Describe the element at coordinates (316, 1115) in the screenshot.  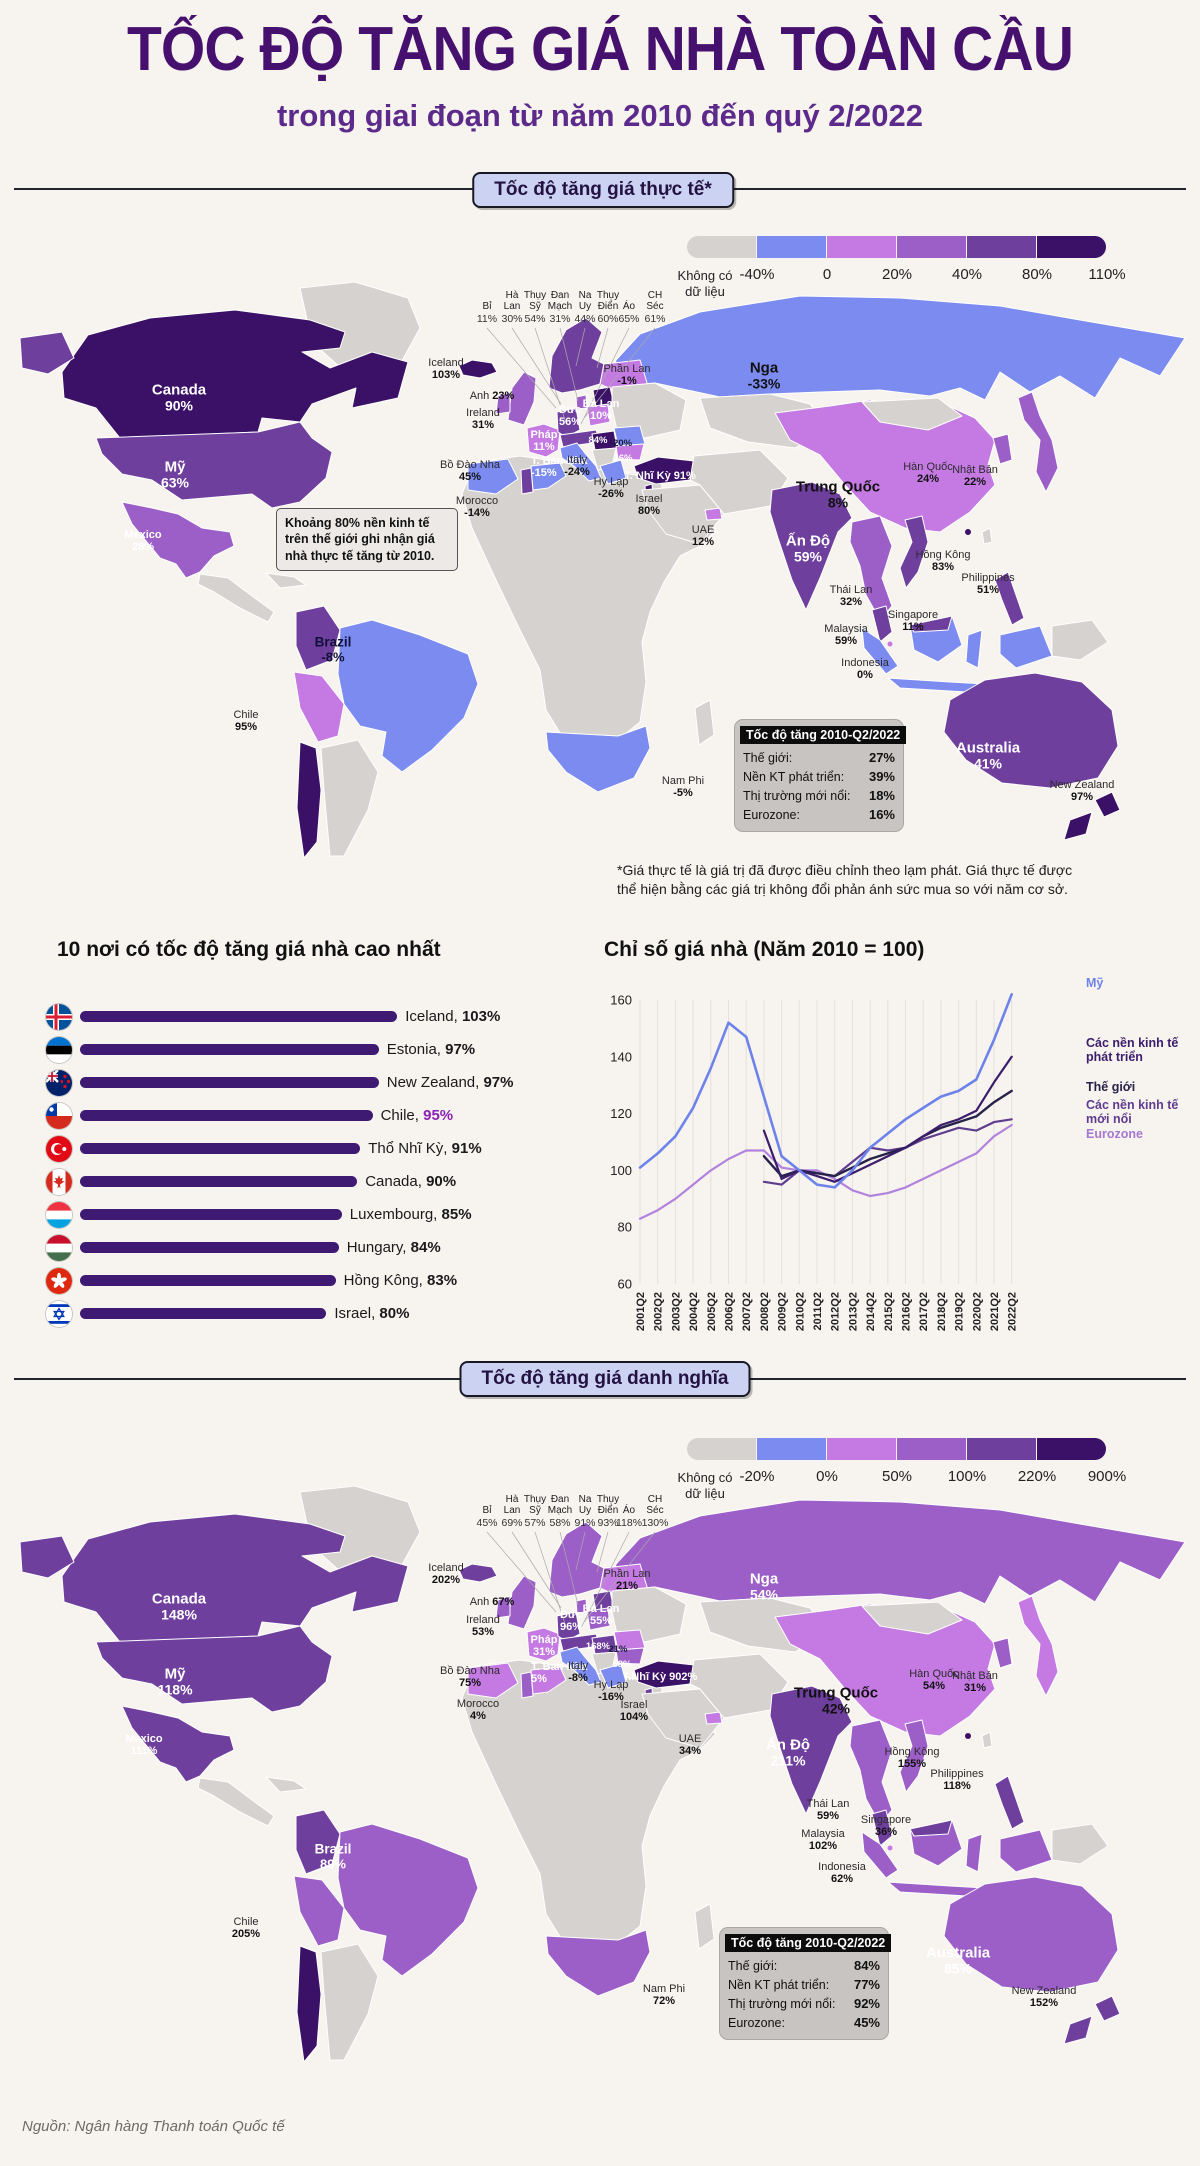
I see `bar-chart-row: Chile, 95%` at that location.